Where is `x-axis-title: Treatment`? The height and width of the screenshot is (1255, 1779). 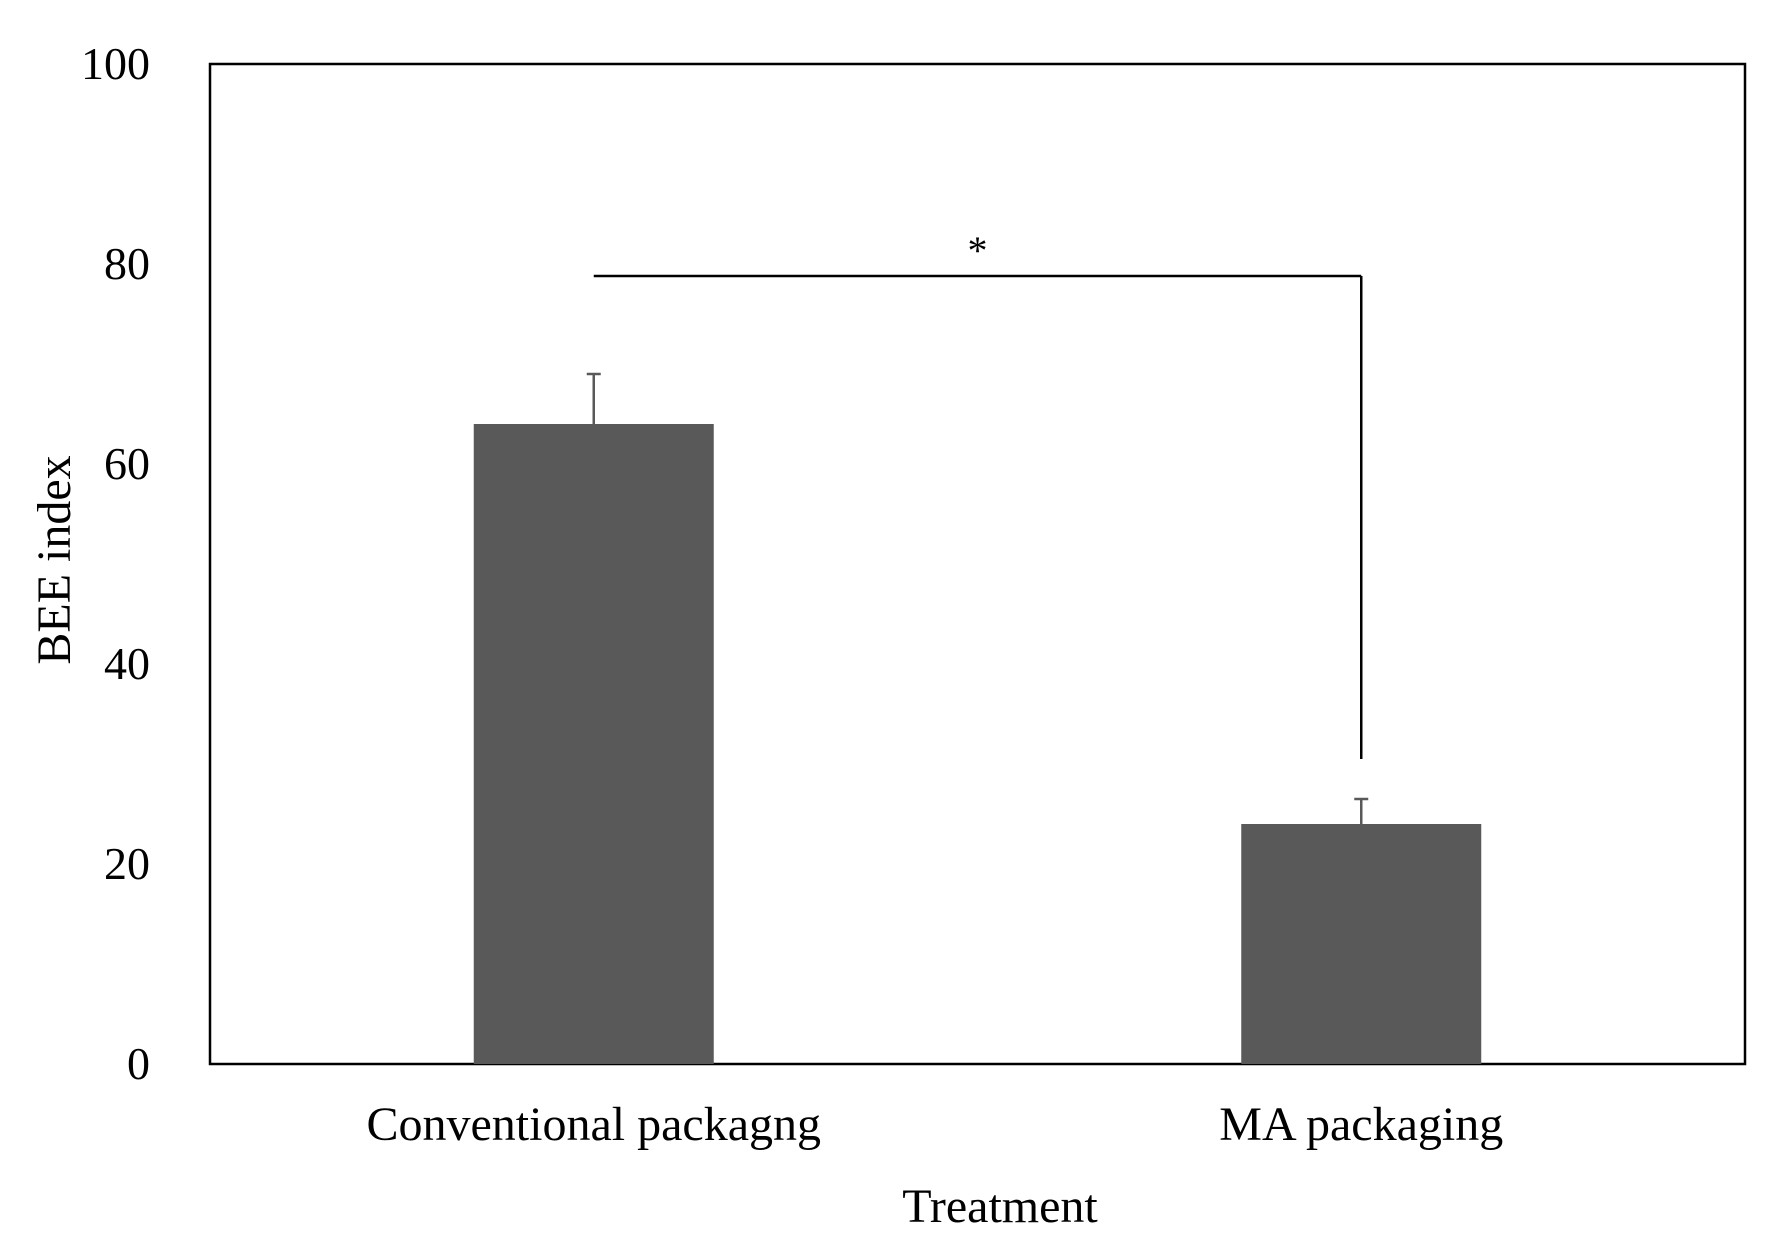 x-axis-title: Treatment is located at coordinates (1000, 1206).